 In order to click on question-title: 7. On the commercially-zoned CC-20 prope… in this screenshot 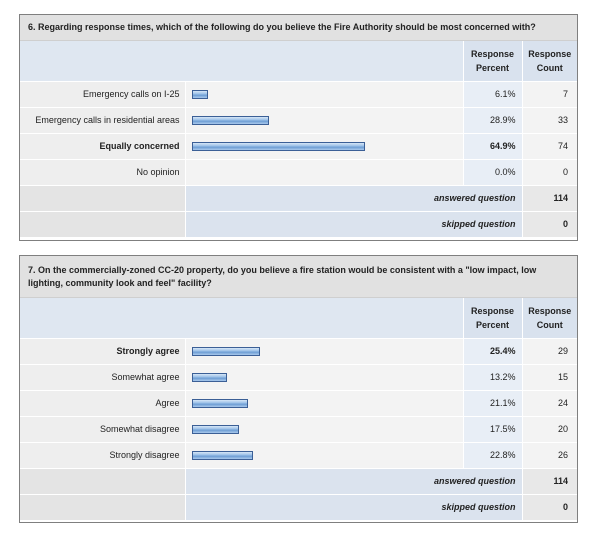, I will do `click(298, 277)`.